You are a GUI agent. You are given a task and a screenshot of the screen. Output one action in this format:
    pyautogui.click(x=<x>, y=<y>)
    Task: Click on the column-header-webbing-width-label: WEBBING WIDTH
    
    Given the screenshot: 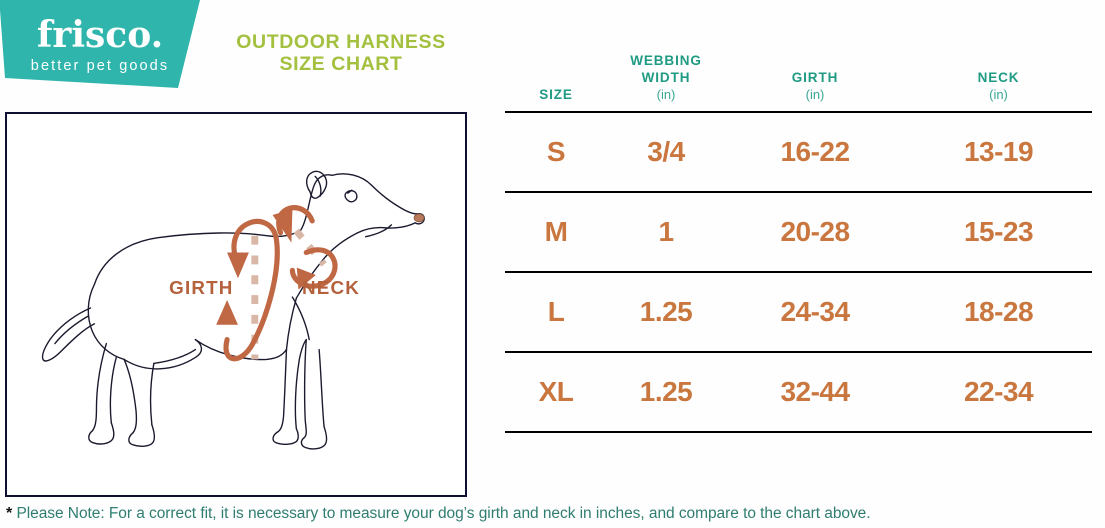 What is the action you would take?
    pyautogui.click(x=666, y=69)
    